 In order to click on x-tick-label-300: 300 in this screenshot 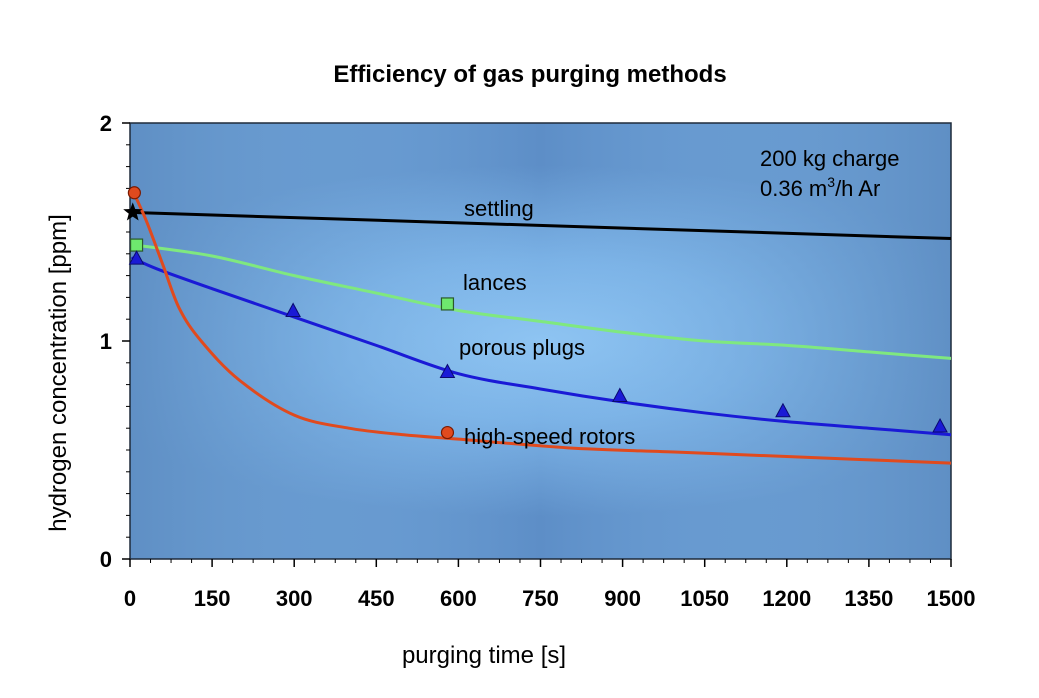, I will do `click(294, 598)`.